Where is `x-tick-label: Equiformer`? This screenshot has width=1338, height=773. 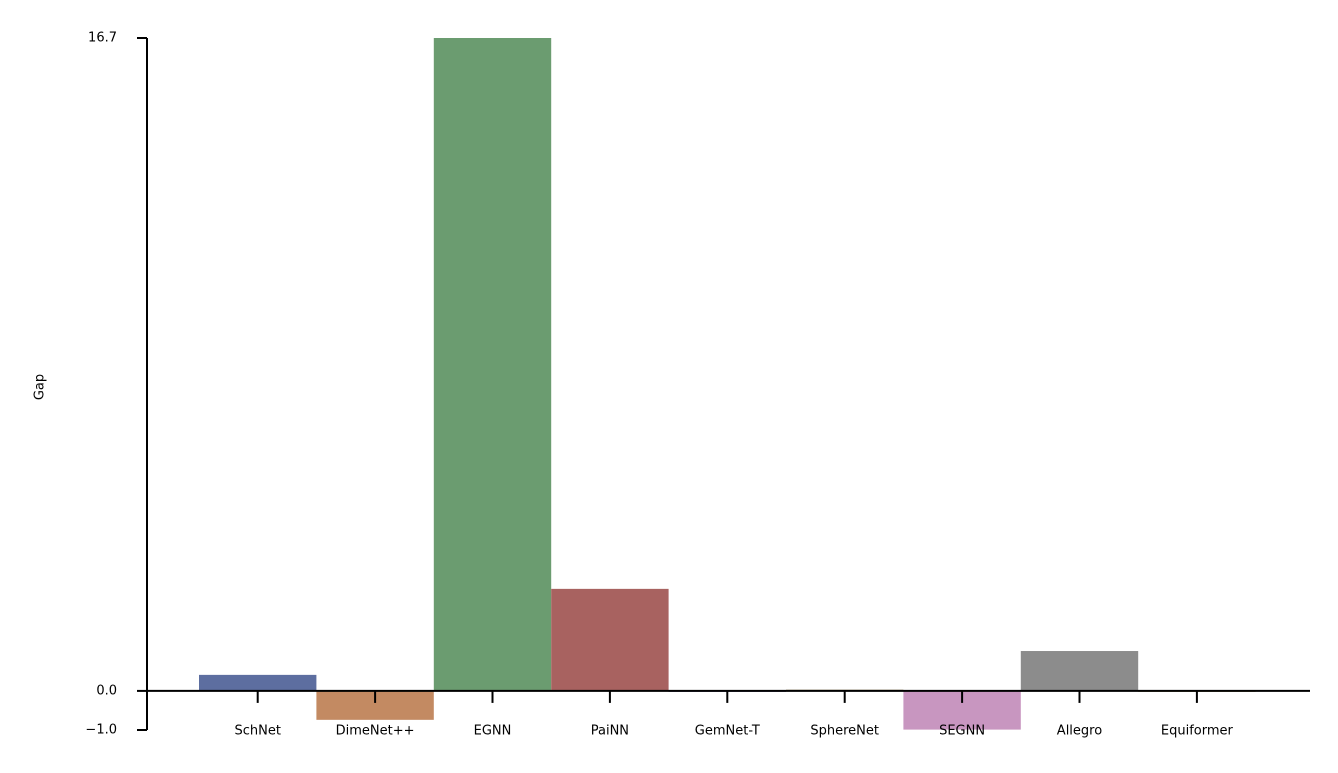
x-tick-label: Equiformer is located at coordinates (1197, 731).